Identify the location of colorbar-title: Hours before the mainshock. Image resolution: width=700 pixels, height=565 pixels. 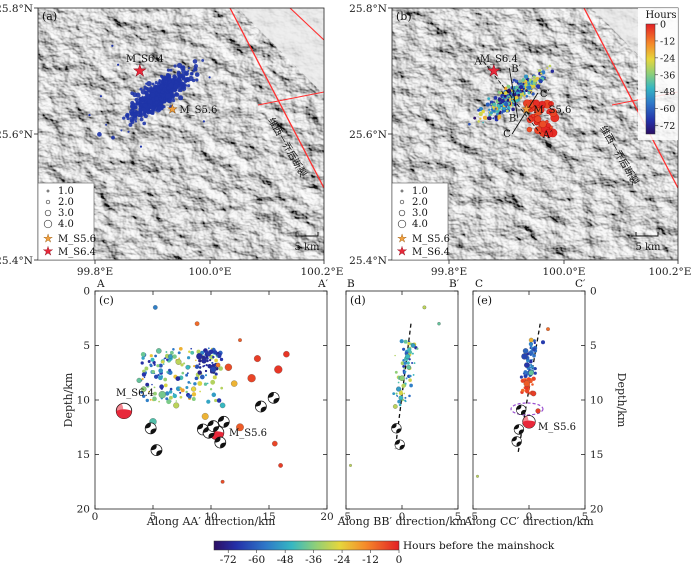
(479, 546).